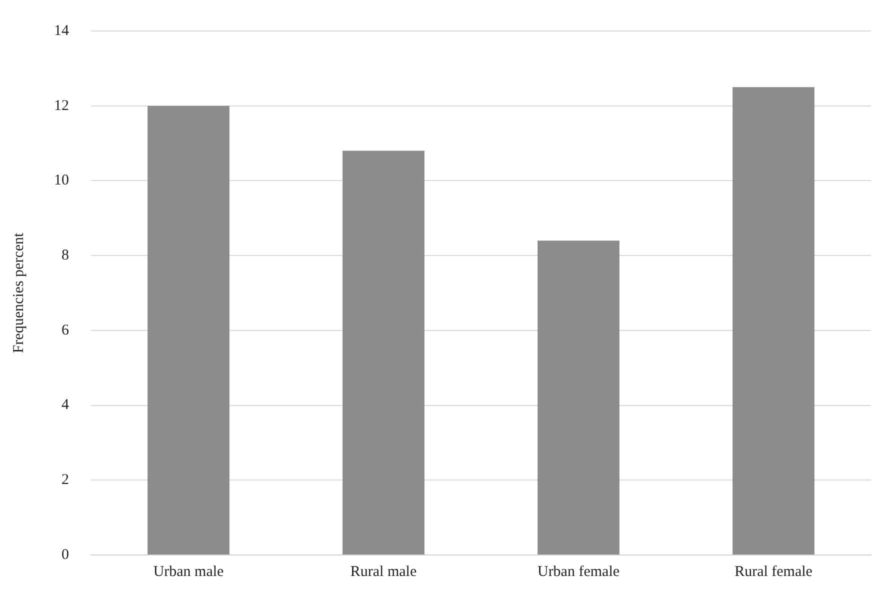  Describe the element at coordinates (61, 106) in the screenshot. I see `y-tick-label: 12` at that location.